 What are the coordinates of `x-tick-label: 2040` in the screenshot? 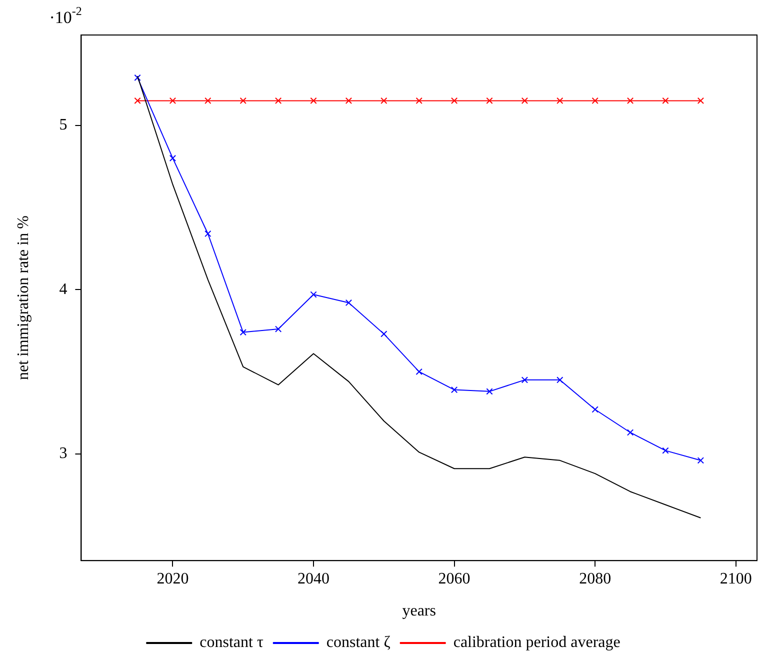 It's located at (314, 579).